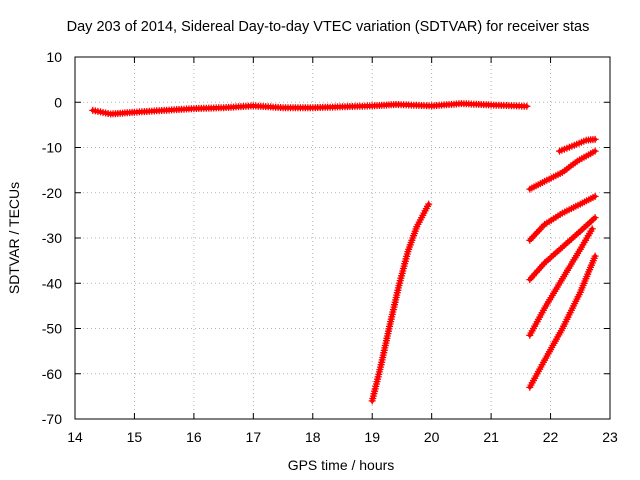  I want to click on y-tick-label: -20, so click(52, 193).